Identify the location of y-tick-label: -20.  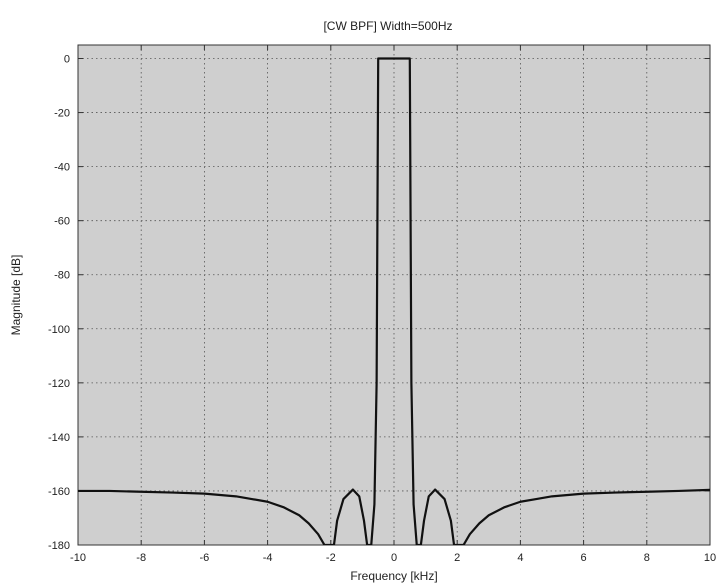
(62, 114).